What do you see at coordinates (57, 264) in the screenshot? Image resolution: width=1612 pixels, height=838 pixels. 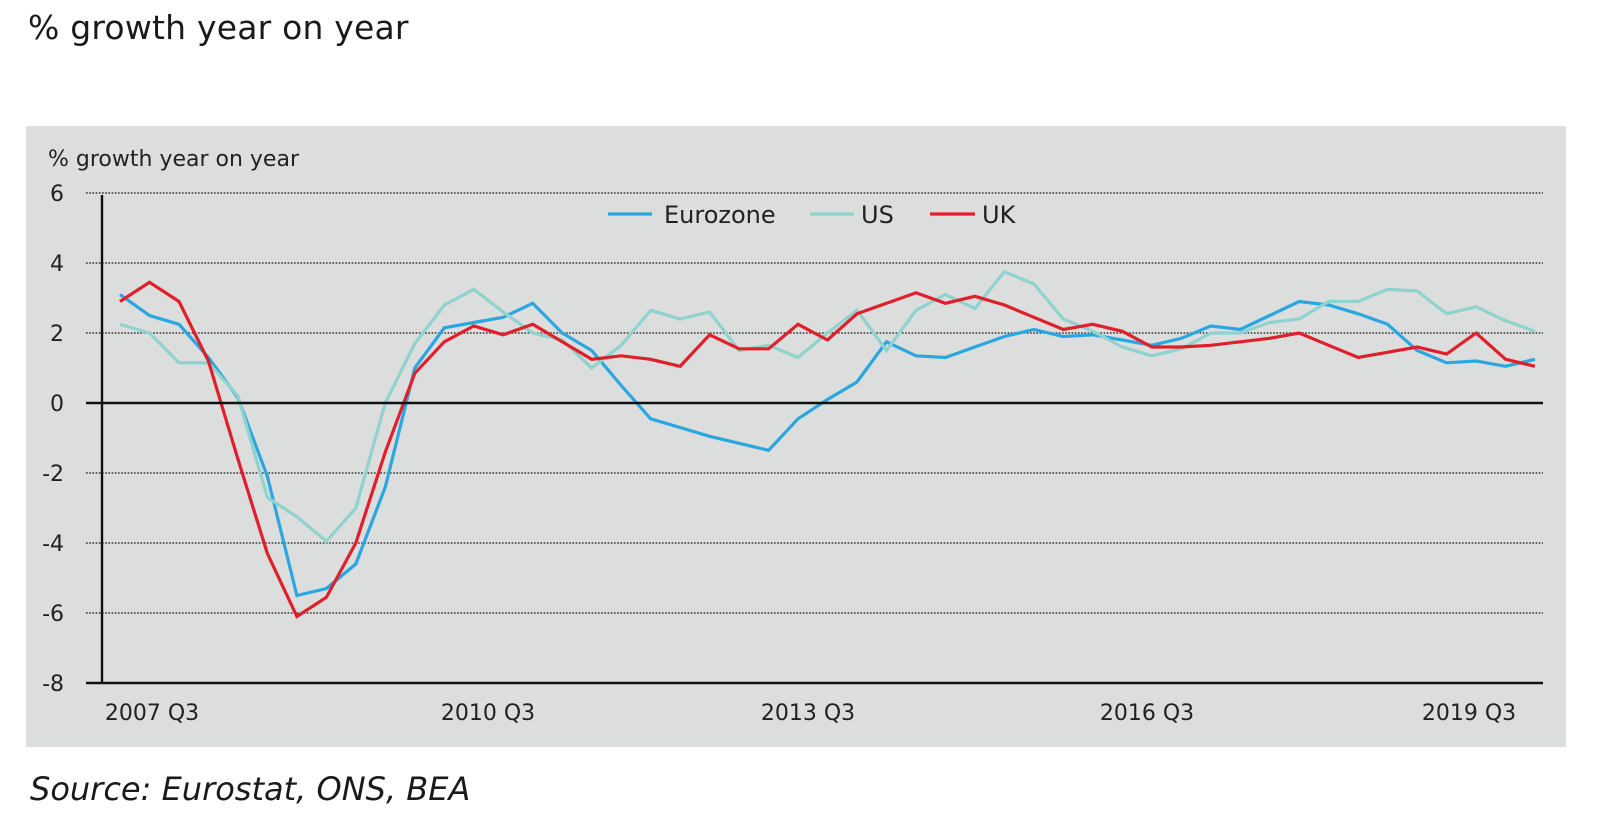 I see `y-tick-label: 4` at bounding box center [57, 264].